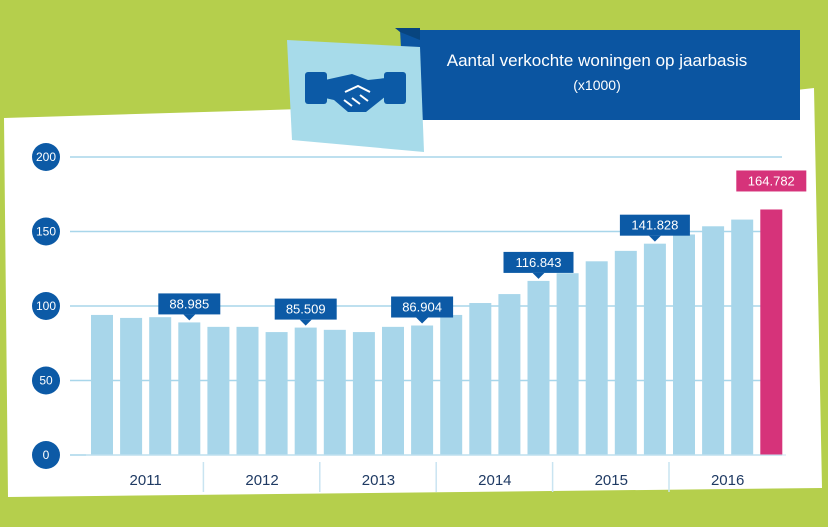 This screenshot has height=527, width=828. Describe the element at coordinates (611, 480) in the screenshot. I see `x-tick-label: 2015` at that location.